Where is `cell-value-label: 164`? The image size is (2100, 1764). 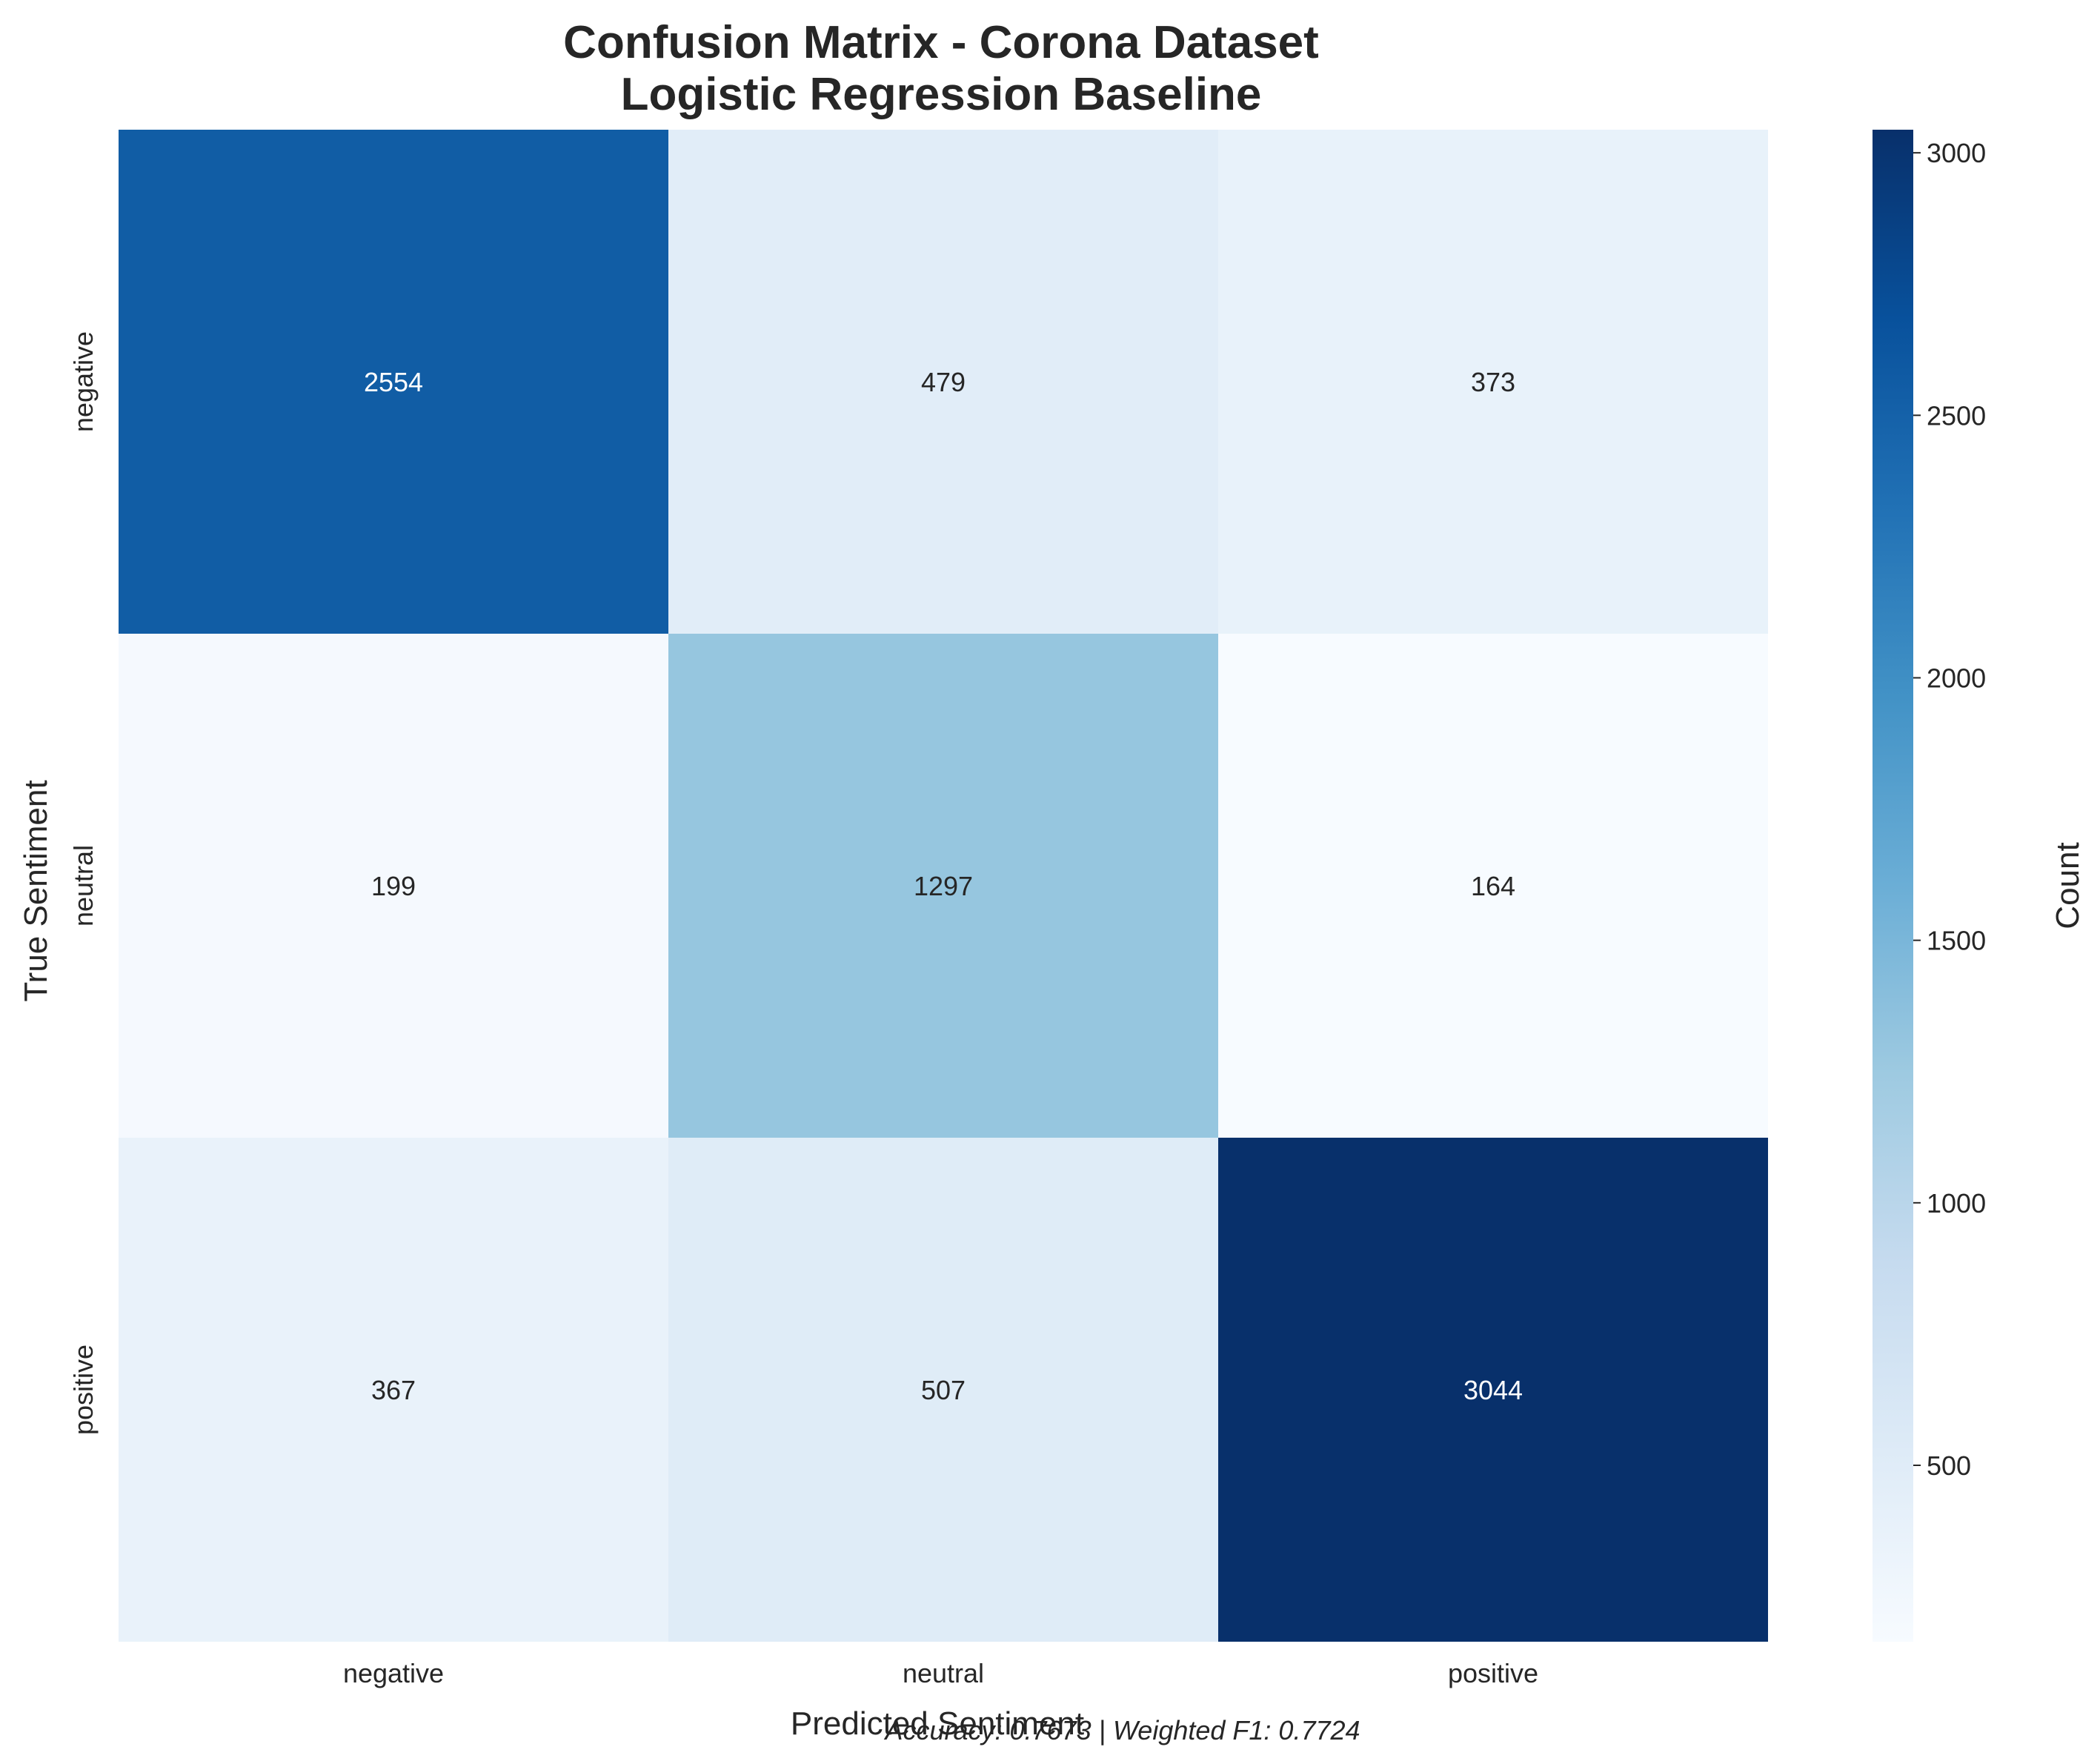
cell-value-label: 164 is located at coordinates (1493, 886).